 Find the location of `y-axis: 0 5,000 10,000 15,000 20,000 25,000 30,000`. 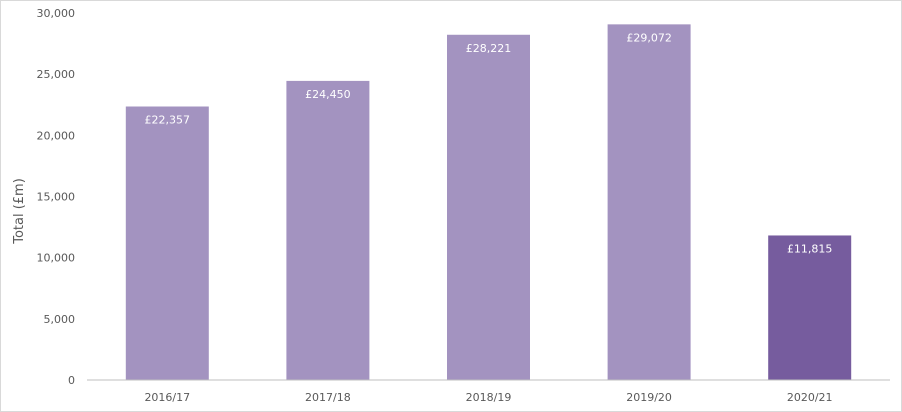

y-axis: 0 5,000 10,000 15,000 20,000 25,000 30,000 is located at coordinates (56, 197).